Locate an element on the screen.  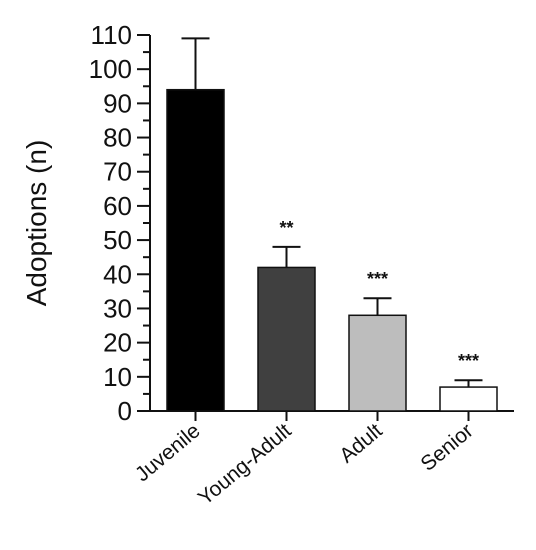
y-tick-label: 100 is located at coordinates (110, 69).